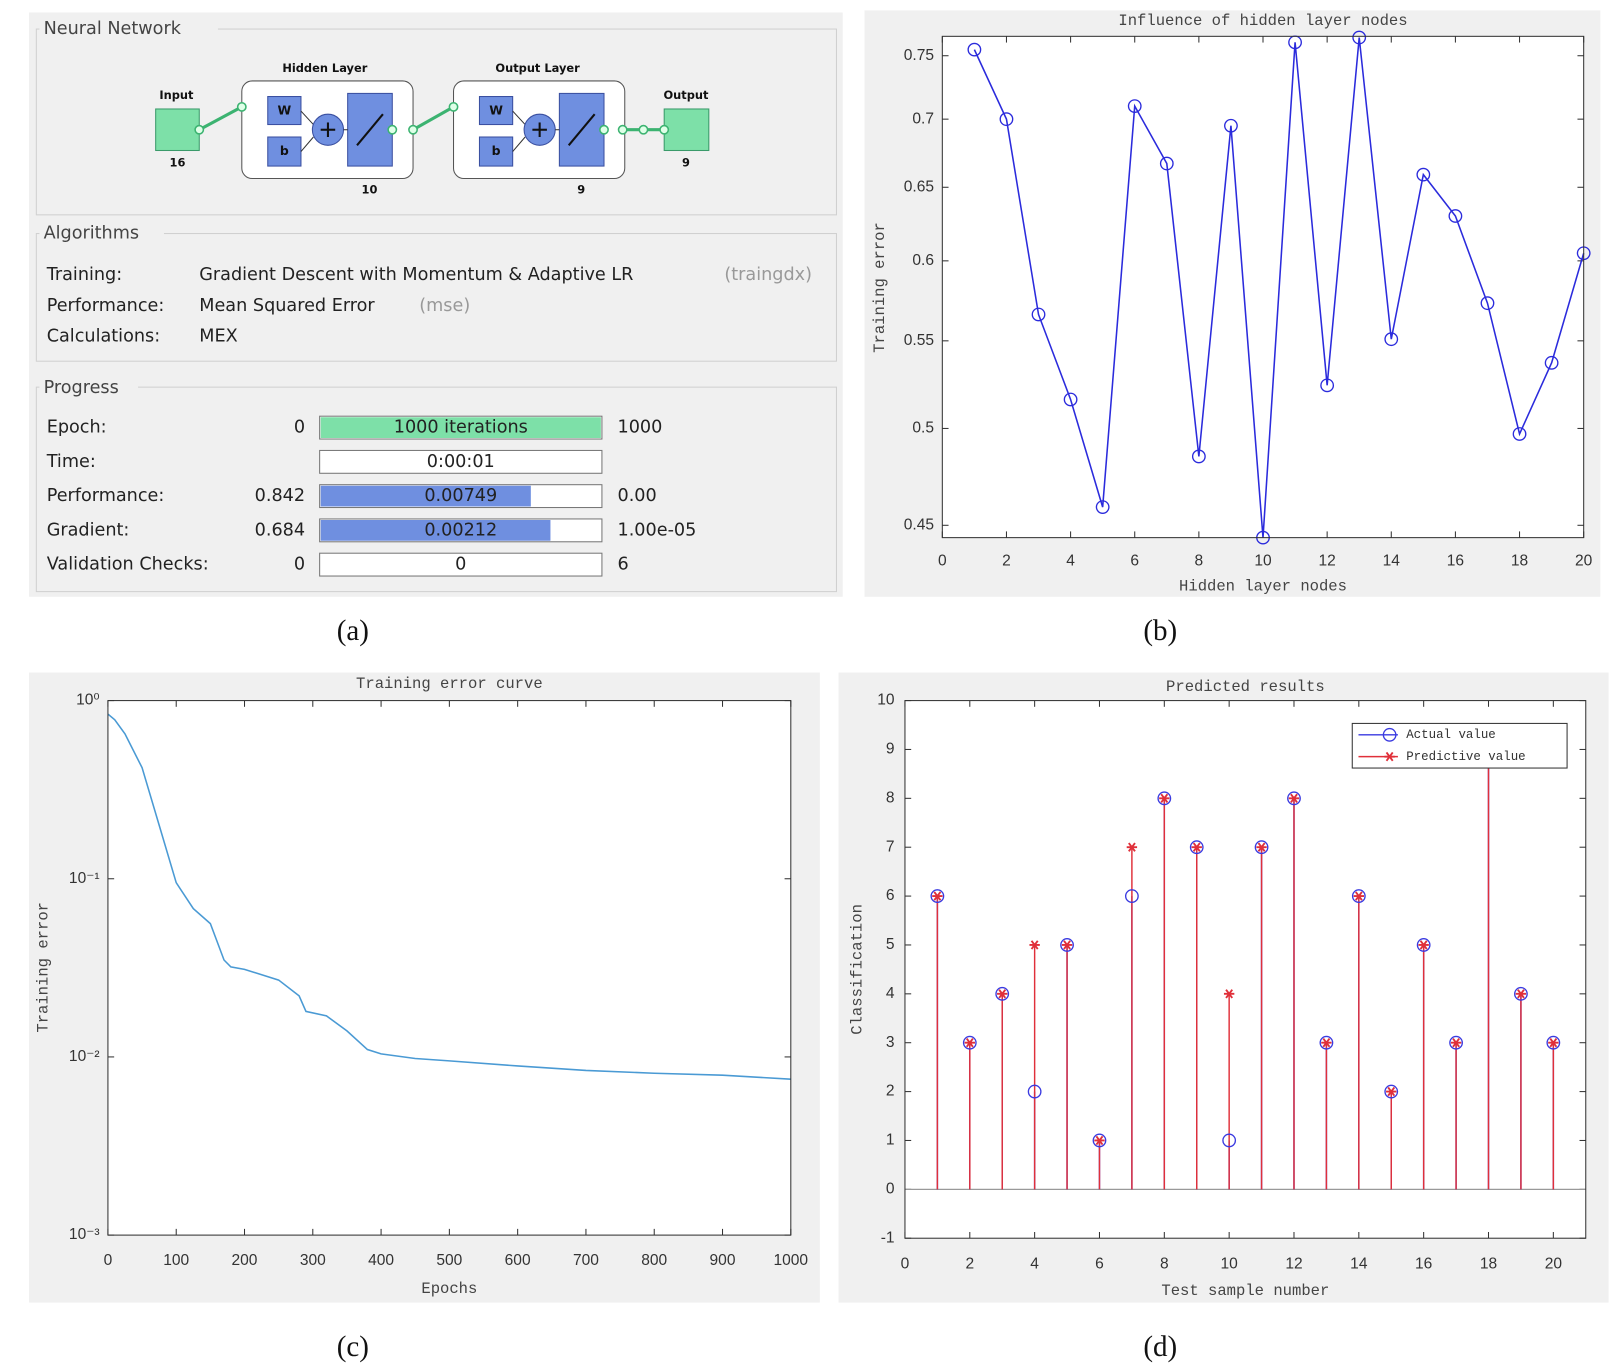  What do you see at coordinates (919, 55) in the screenshot?
I see `y-tick-label: 0.75` at bounding box center [919, 55].